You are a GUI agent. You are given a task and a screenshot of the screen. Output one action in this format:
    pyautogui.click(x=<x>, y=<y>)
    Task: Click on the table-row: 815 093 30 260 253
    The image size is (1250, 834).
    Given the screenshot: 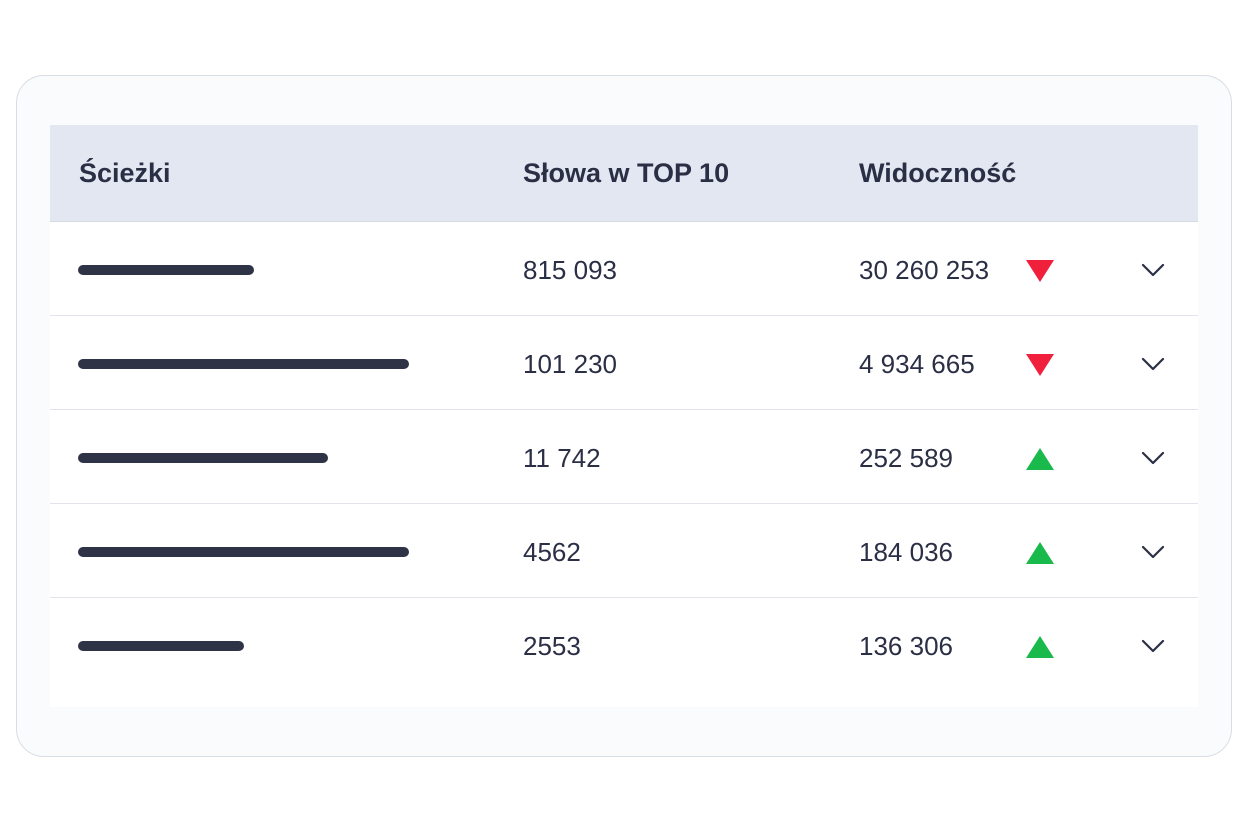 What is the action you would take?
    pyautogui.click(x=624, y=269)
    